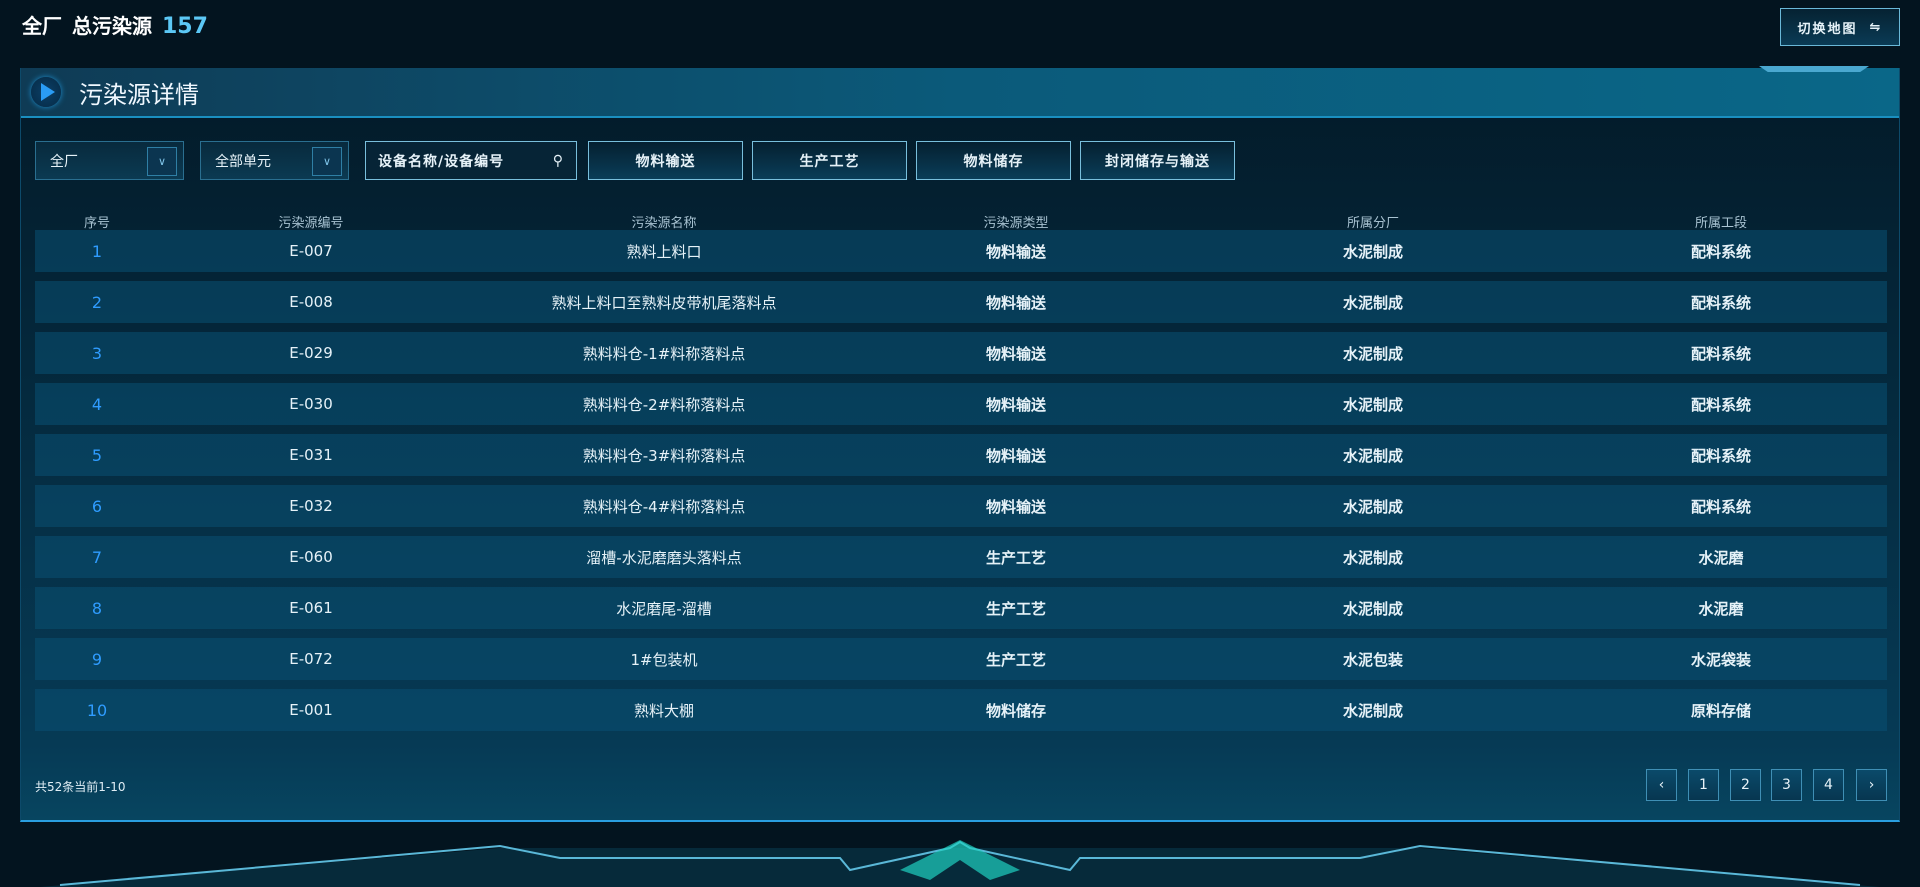  What do you see at coordinates (1721, 223) in the screenshot?
I see `header-col-section: 所属工段` at bounding box center [1721, 223].